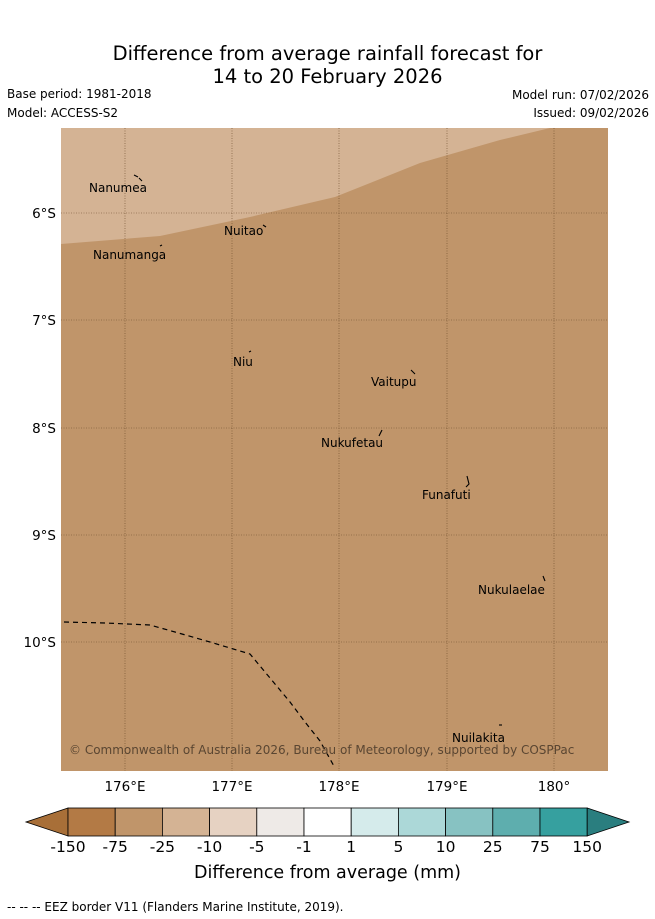 This screenshot has height=919, width=655. What do you see at coordinates (44, 321) in the screenshot?
I see `lat-label-7s: 7°S` at bounding box center [44, 321].